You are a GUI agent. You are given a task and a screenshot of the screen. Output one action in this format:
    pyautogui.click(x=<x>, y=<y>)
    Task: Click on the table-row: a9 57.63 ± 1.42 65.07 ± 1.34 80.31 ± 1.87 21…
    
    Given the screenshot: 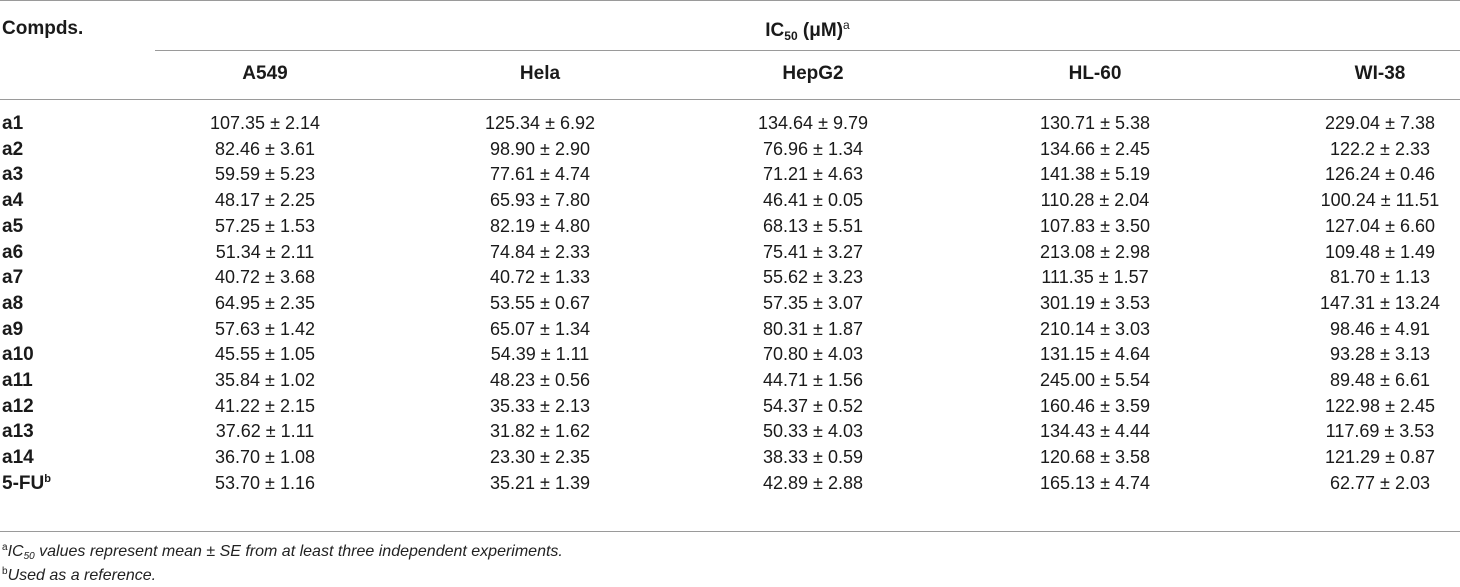 What is the action you would take?
    pyautogui.click(x=730, y=332)
    